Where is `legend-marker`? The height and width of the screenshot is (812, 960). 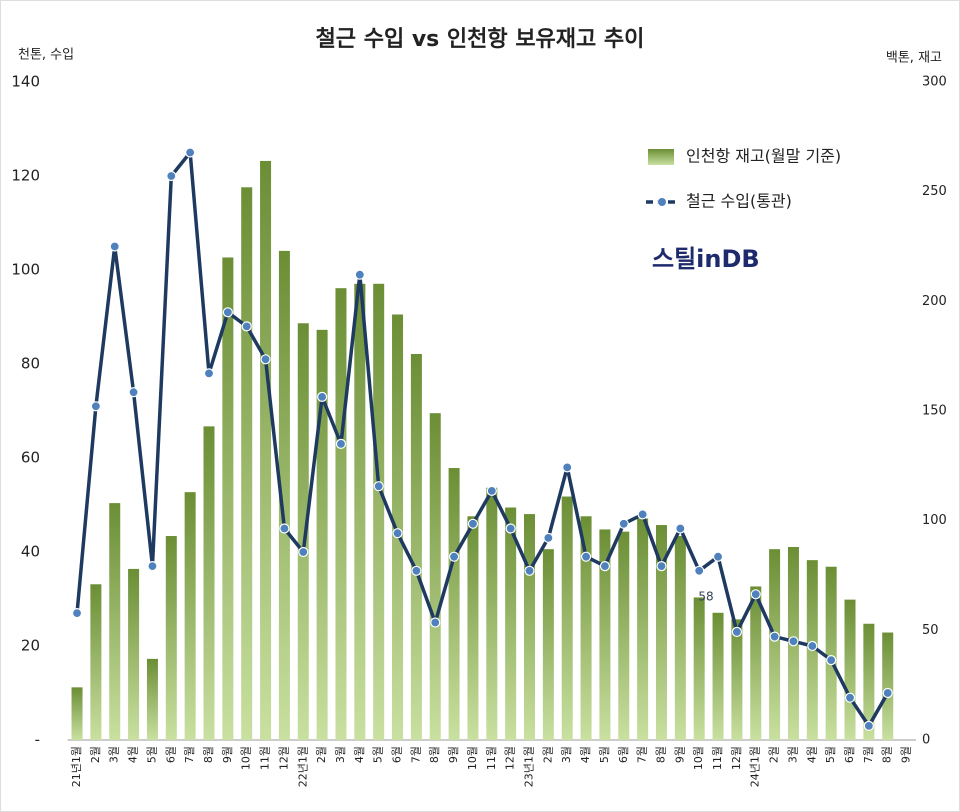 legend-marker is located at coordinates (662, 202).